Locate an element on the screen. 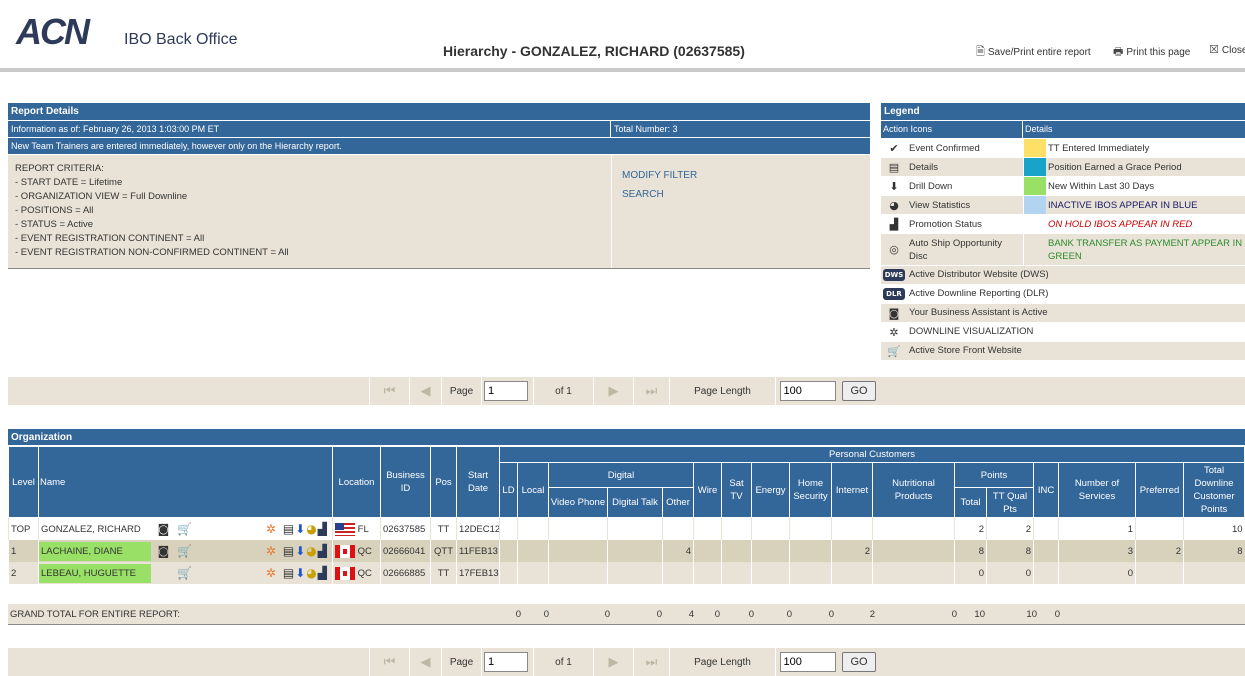 Image resolution: width=1245 pixels, height=676 pixels. ibo-name-link: LEBEAU, HUGUETTE is located at coordinates (95, 573).